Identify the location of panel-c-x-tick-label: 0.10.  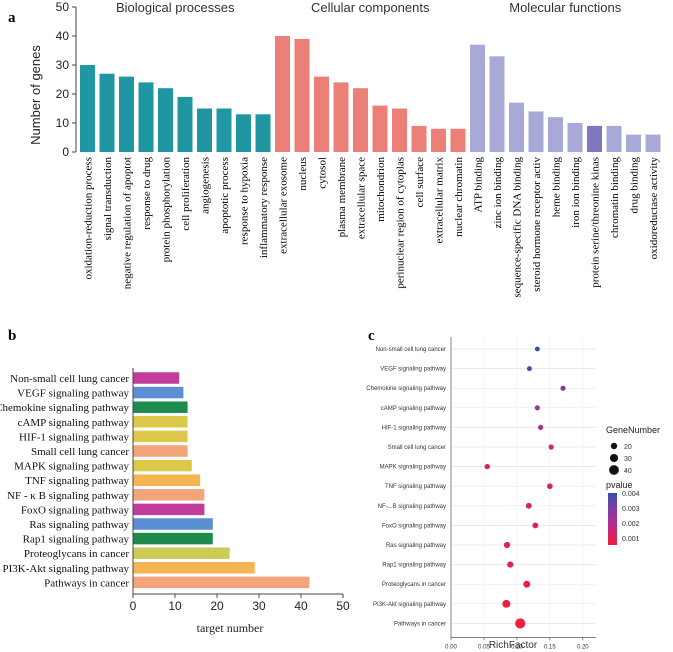
(517, 647).